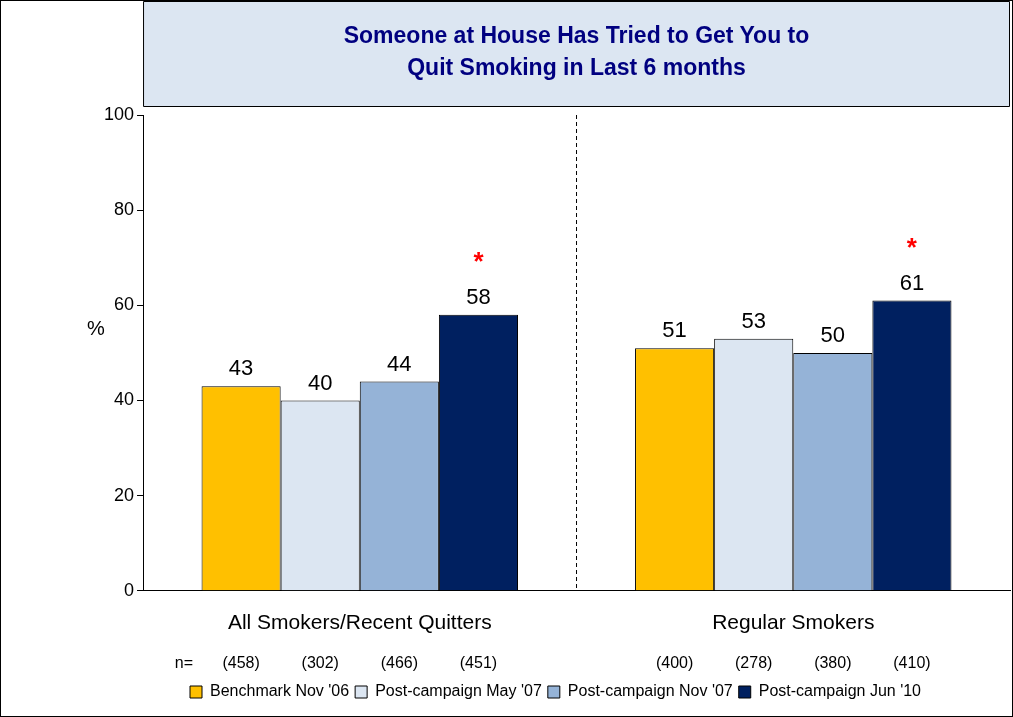  What do you see at coordinates (399, 363) in the screenshot?
I see `data-label: 44` at bounding box center [399, 363].